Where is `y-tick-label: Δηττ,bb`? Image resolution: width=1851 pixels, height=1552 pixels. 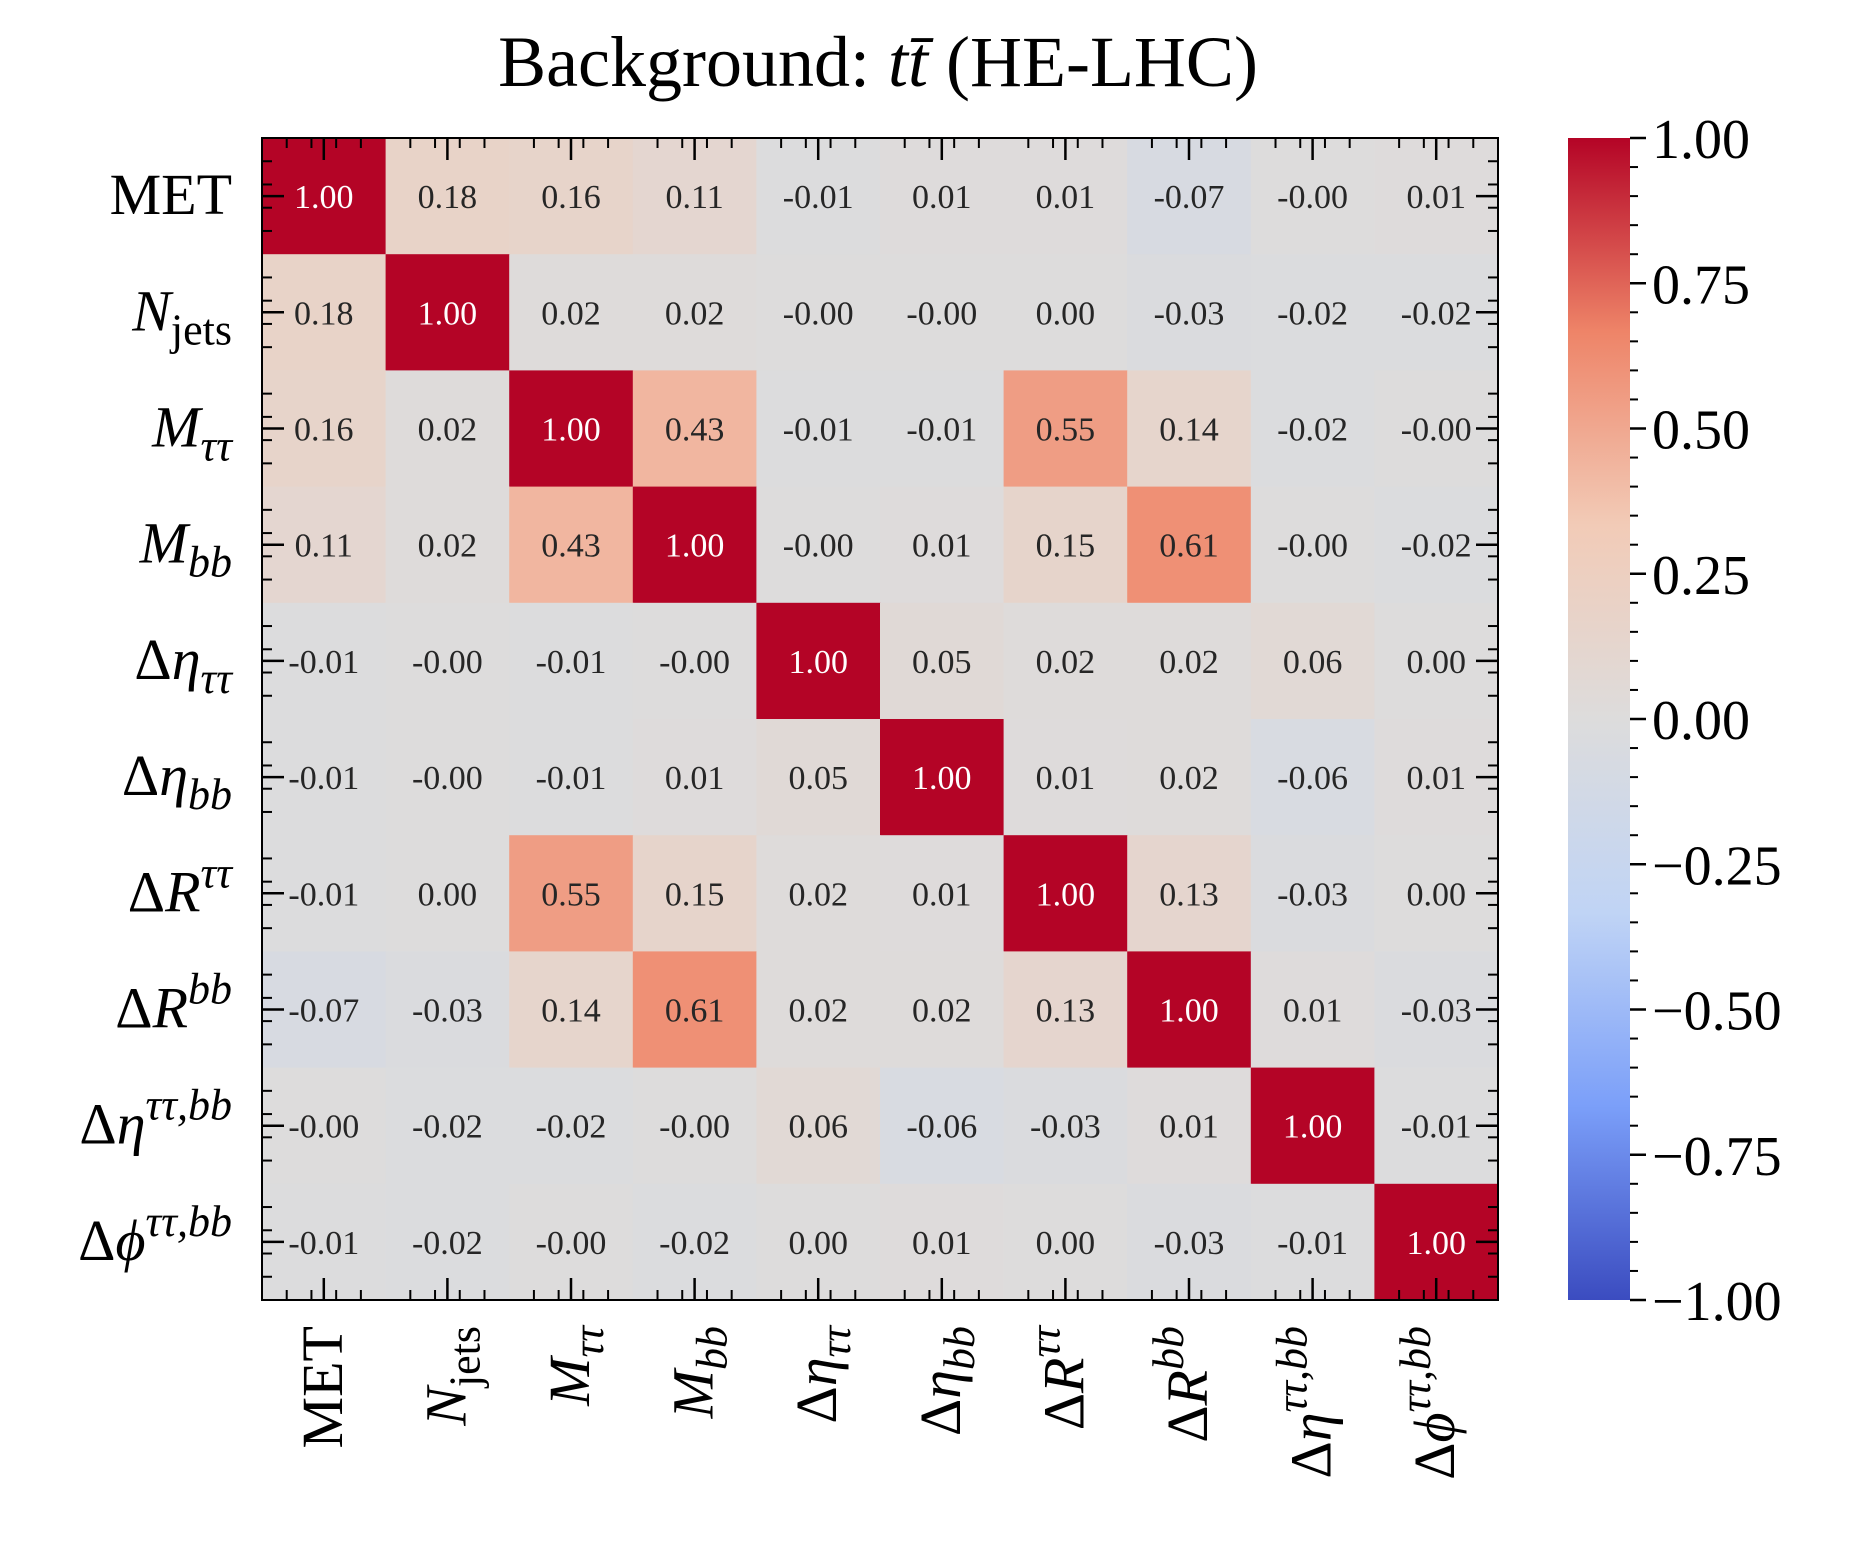 y-tick-label: Δηττ,bb is located at coordinates (155, 1119).